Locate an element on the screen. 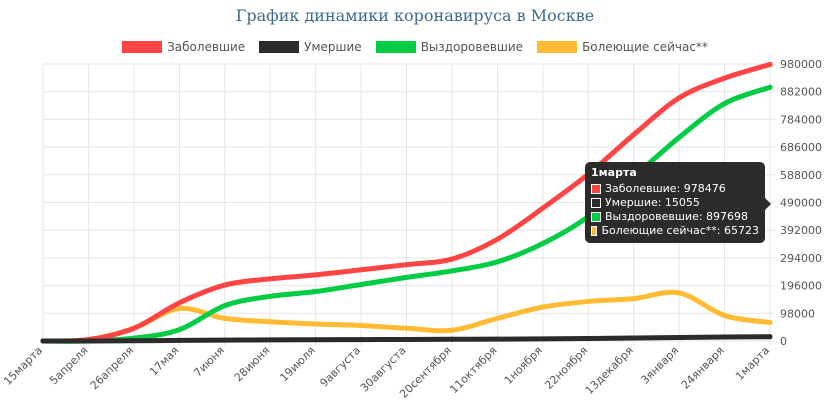 This screenshot has height=409, width=830. legend-label-recovered: Выздоровевшие is located at coordinates (472, 47).